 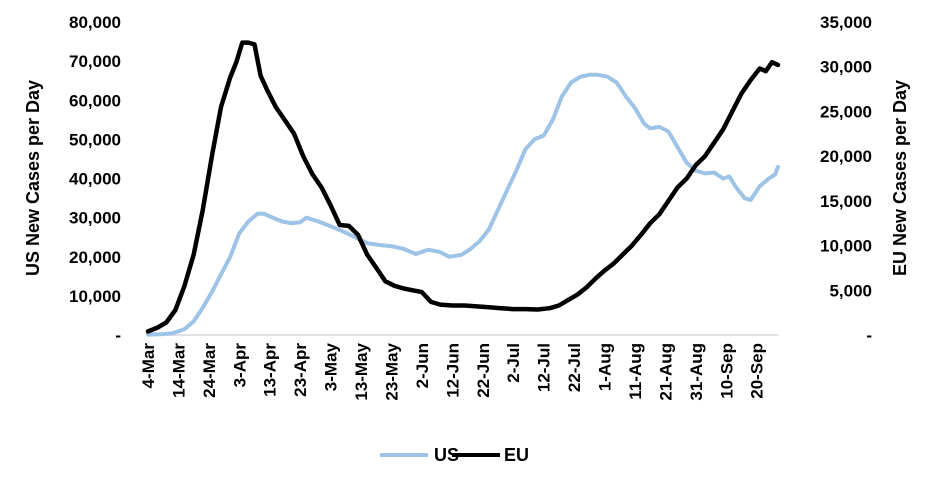 I want to click on left-y-tick-label: 20,000, so click(x=95, y=257).